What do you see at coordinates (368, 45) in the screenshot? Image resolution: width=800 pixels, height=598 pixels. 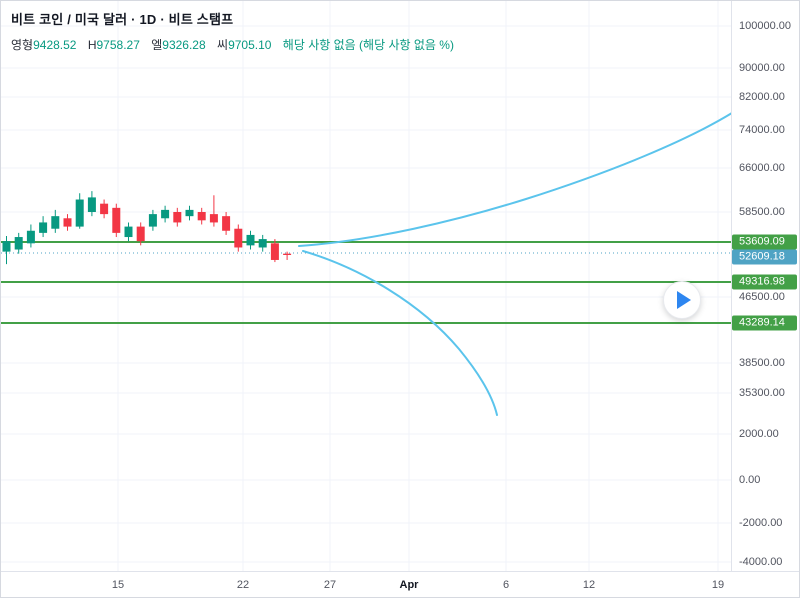 I see `change-value: 해당 사항 없음 (해당 사항 없음 %)` at bounding box center [368, 45].